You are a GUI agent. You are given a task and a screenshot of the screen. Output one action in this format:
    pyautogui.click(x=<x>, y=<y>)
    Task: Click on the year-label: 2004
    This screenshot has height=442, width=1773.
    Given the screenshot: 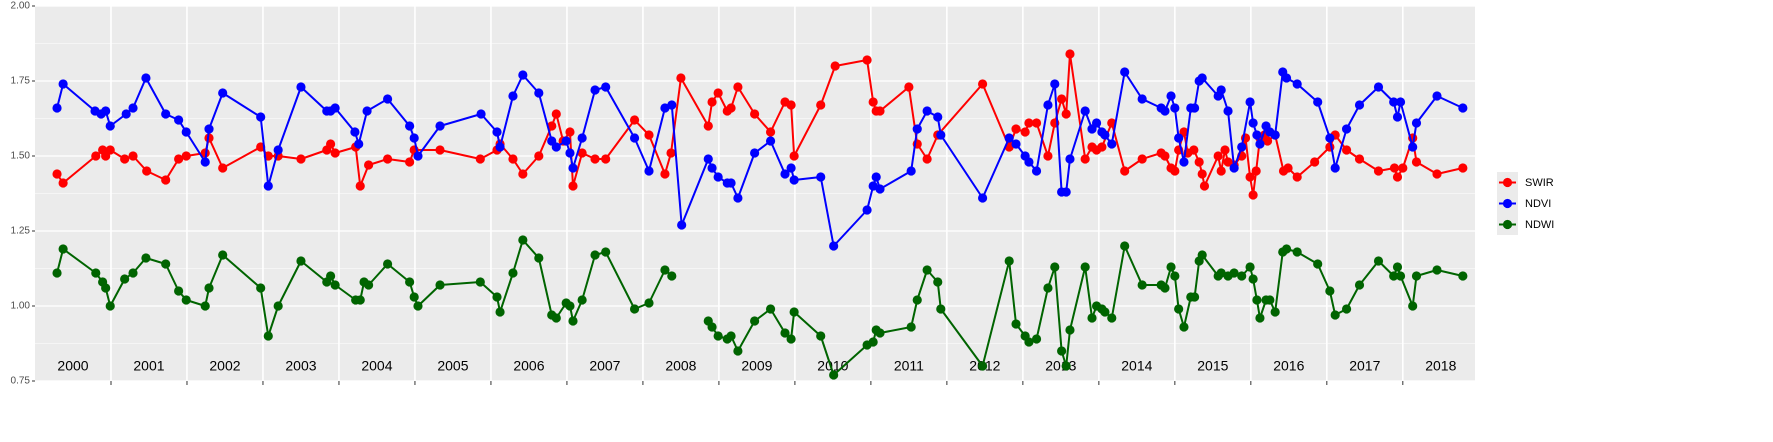 What is the action you would take?
    pyautogui.click(x=376, y=366)
    